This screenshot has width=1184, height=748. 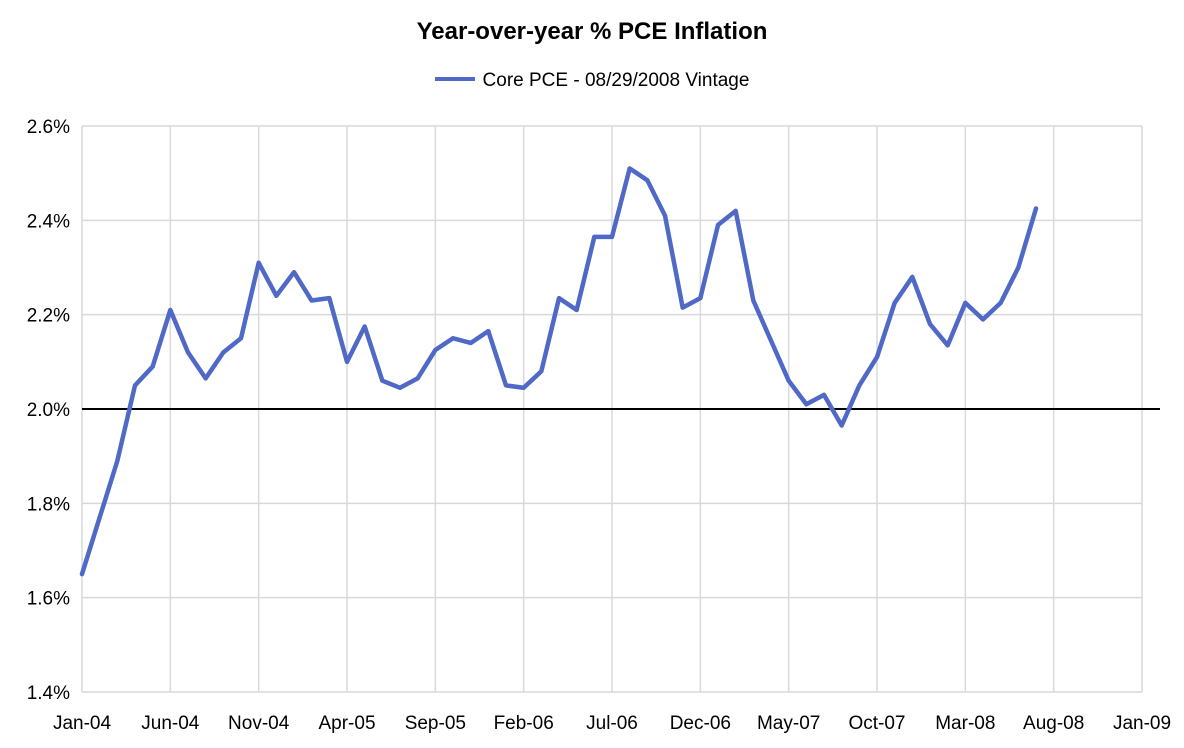 What do you see at coordinates (1053, 723) in the screenshot?
I see `x-tick-label: Aug-08` at bounding box center [1053, 723].